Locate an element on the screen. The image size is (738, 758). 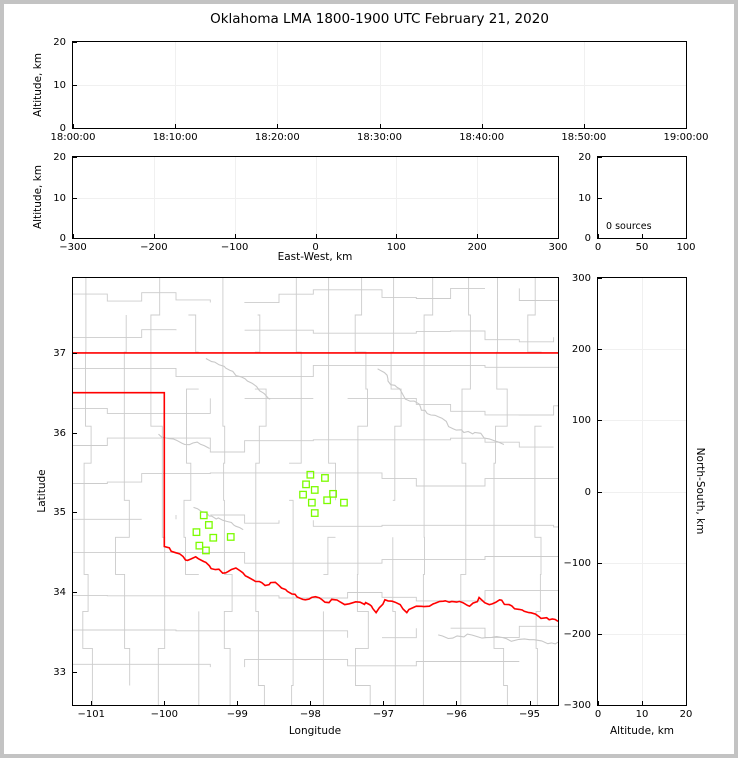
source-count-label: 0 sources is located at coordinates (629, 226).